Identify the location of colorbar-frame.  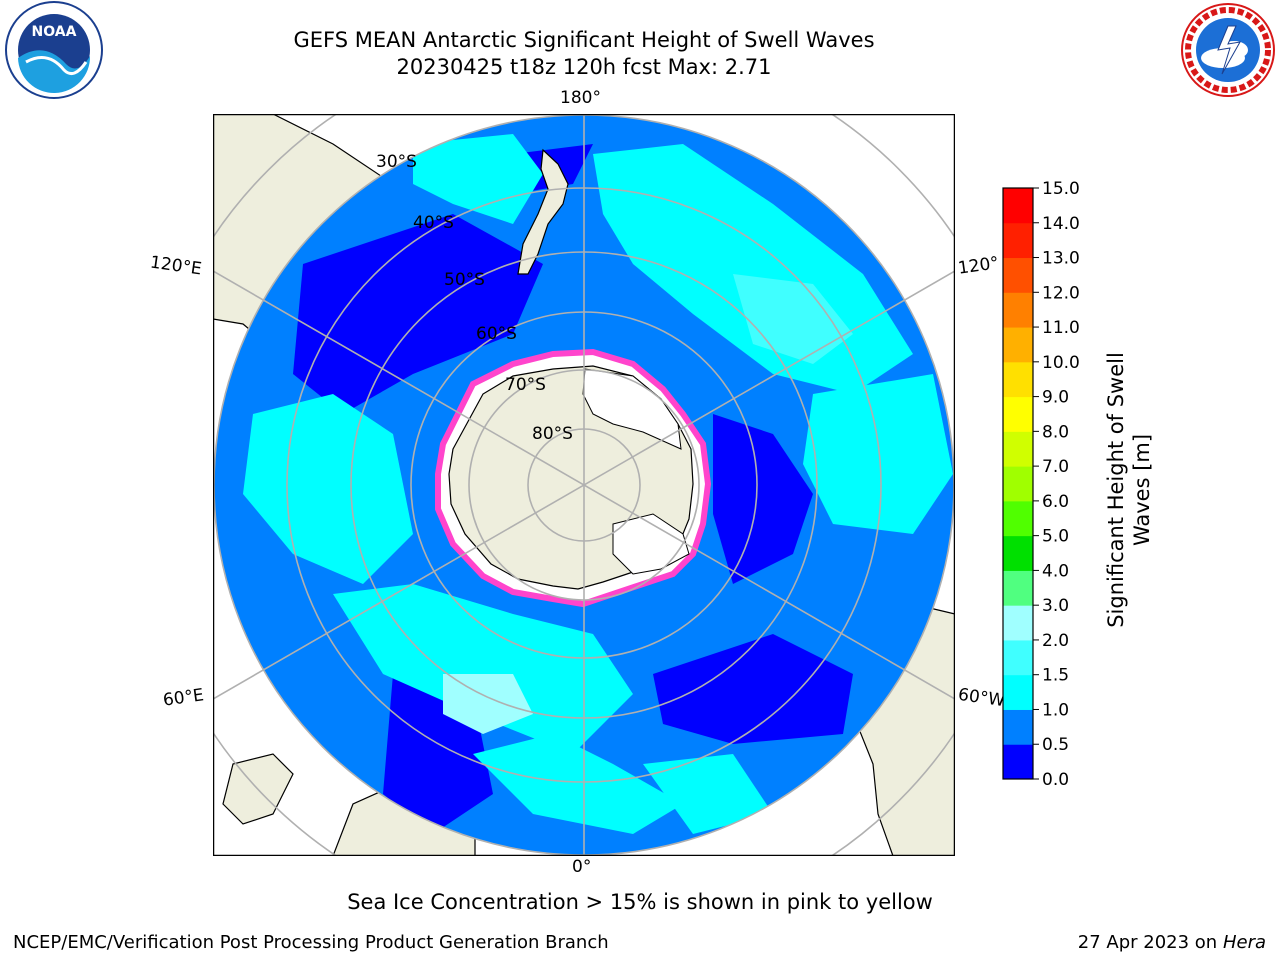
(1018, 483).